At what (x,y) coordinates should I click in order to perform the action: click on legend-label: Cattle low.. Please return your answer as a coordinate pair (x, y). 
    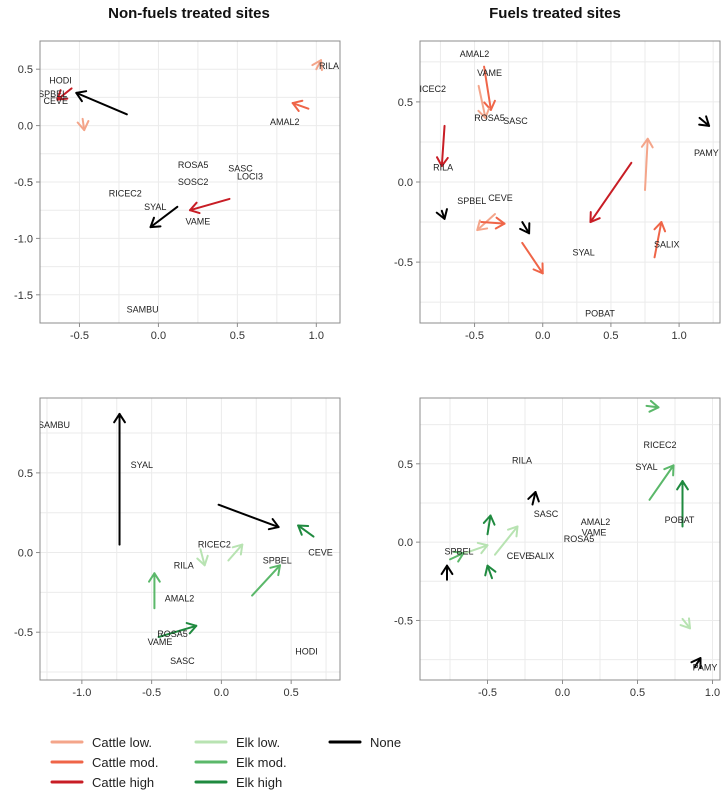
    Looking at the image, I should click on (122, 742).